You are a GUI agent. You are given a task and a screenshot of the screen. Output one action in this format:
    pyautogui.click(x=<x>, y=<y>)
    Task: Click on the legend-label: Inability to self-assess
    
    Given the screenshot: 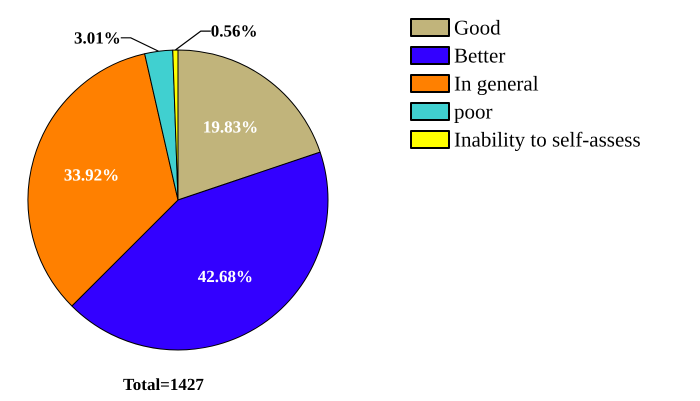 What is the action you would take?
    pyautogui.click(x=547, y=140)
    